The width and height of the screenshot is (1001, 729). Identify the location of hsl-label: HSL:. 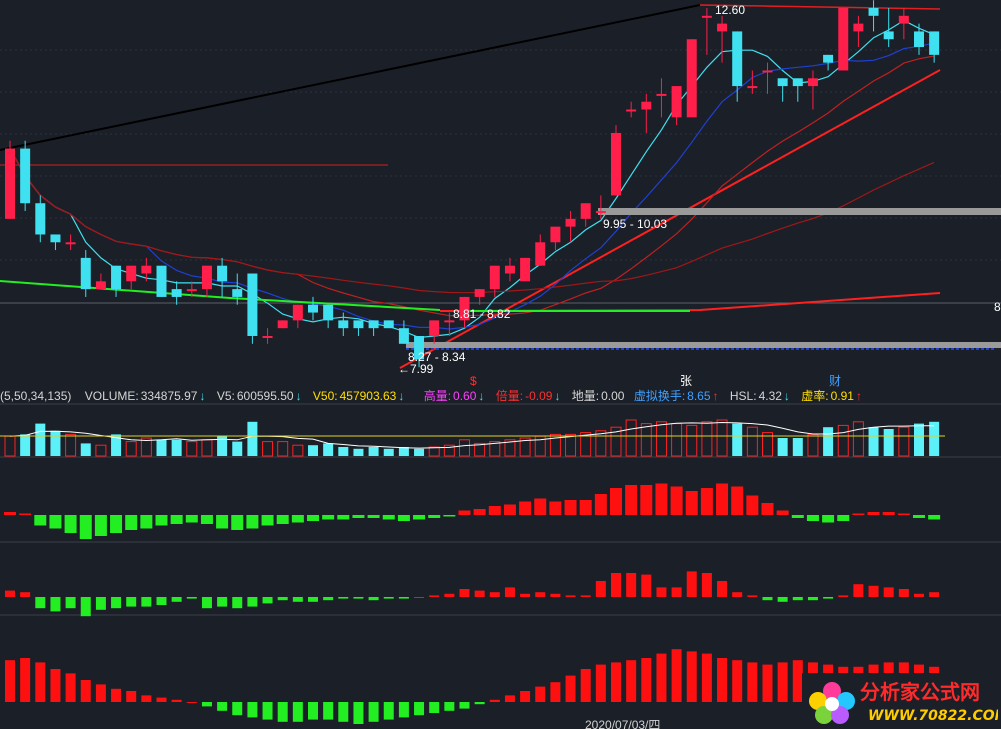
(743, 396).